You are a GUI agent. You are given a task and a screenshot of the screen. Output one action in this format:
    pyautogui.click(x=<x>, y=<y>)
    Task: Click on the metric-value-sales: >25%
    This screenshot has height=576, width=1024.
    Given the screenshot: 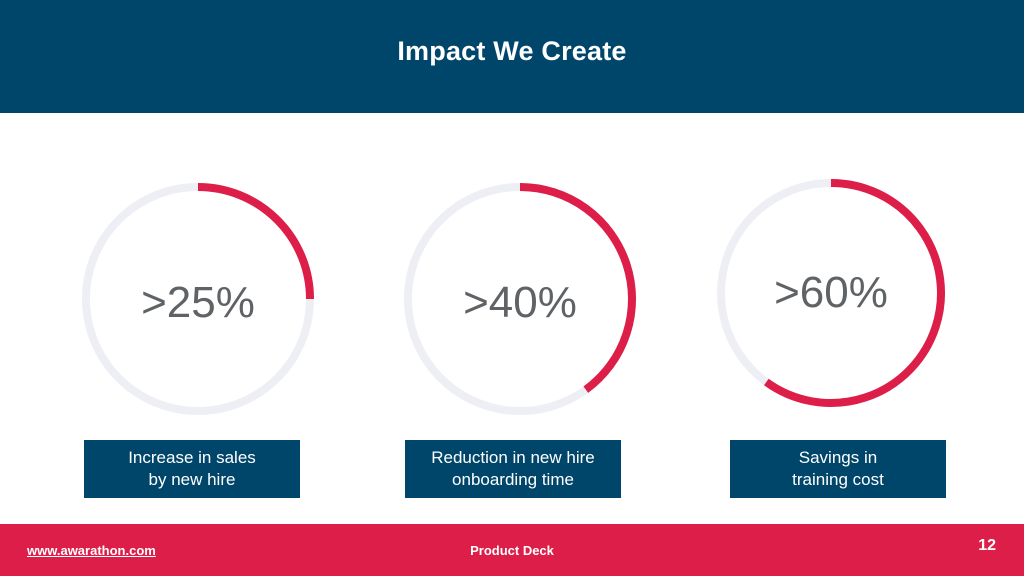 What is the action you would take?
    pyautogui.click(x=198, y=302)
    